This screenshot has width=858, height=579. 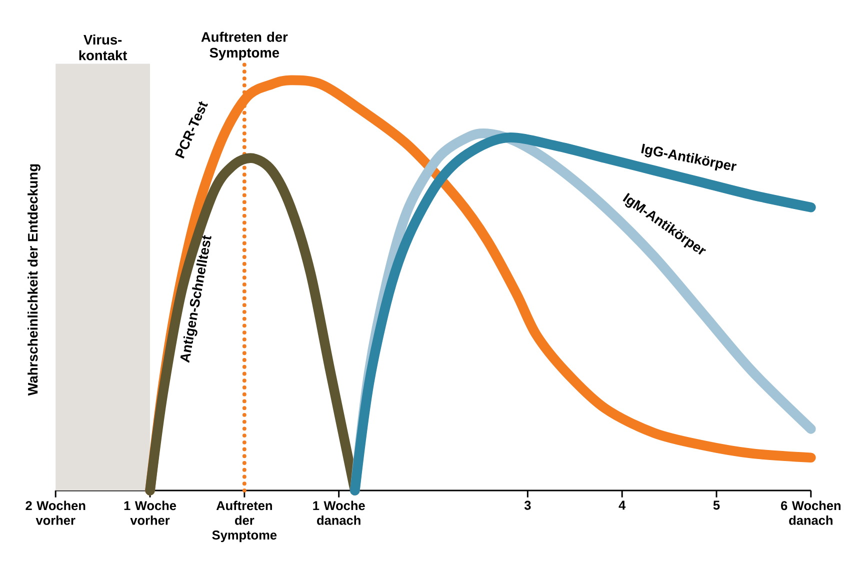 What do you see at coordinates (56, 512) in the screenshot?
I see `x-tick-label: 2 Wochen vorher` at bounding box center [56, 512].